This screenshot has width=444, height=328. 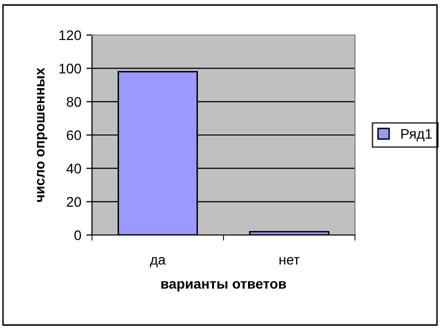 What do you see at coordinates (70, 35) in the screenshot?
I see `y-tick-label: 120` at bounding box center [70, 35].